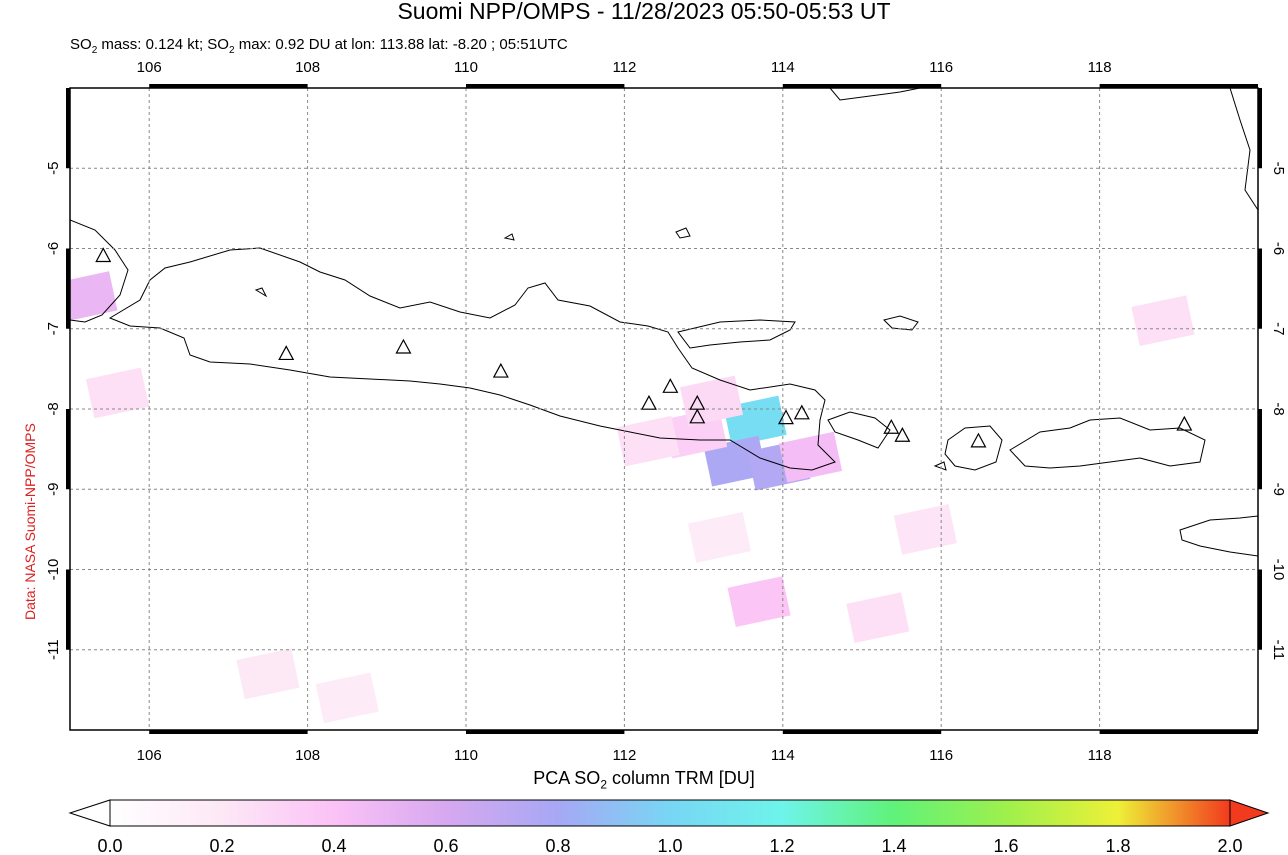 This screenshot has height=855, width=1288. What do you see at coordinates (681, 778) in the screenshot?
I see `colorbar-title-part-2: column TRM [DU]` at bounding box center [681, 778].